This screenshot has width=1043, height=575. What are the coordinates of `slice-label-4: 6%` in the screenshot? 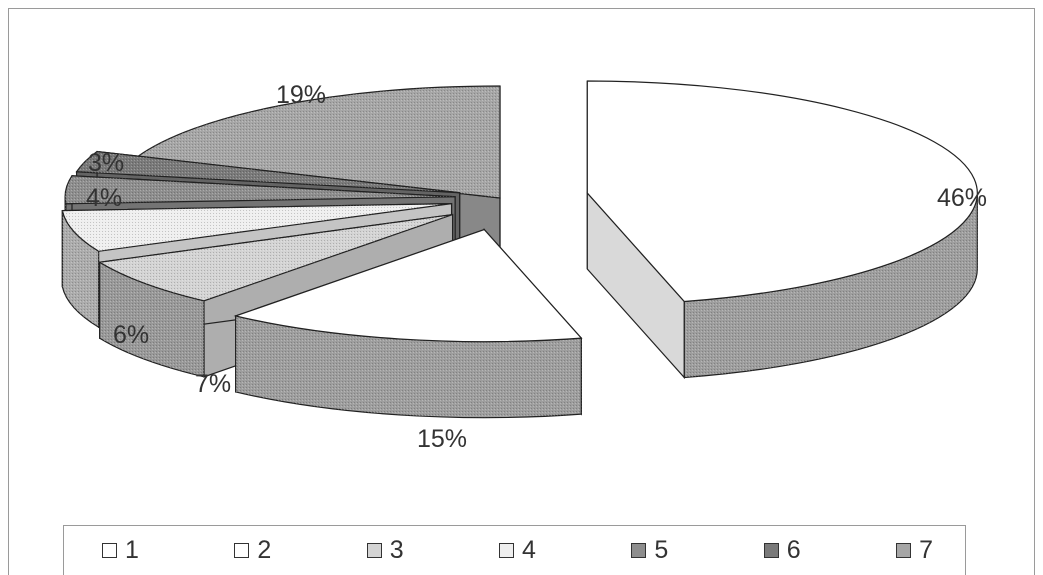 It's located at (131, 335).